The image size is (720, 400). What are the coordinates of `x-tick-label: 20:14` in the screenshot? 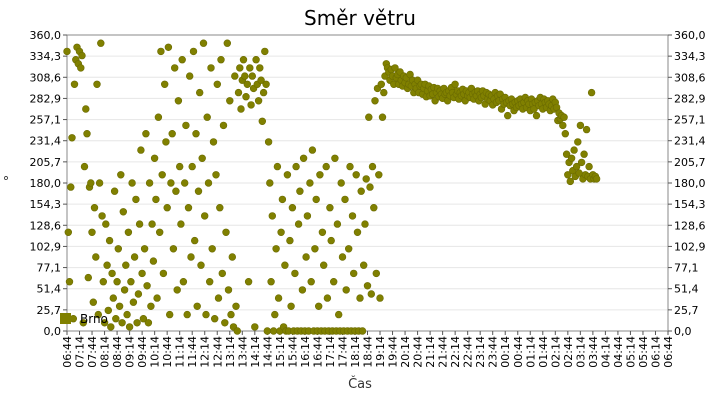 It's located at (405, 352).